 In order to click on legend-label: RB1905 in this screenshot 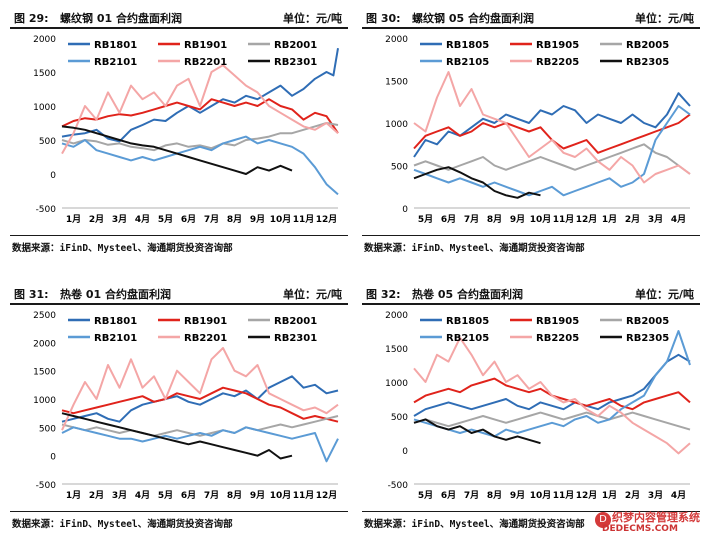, I will do `click(557, 45)`.